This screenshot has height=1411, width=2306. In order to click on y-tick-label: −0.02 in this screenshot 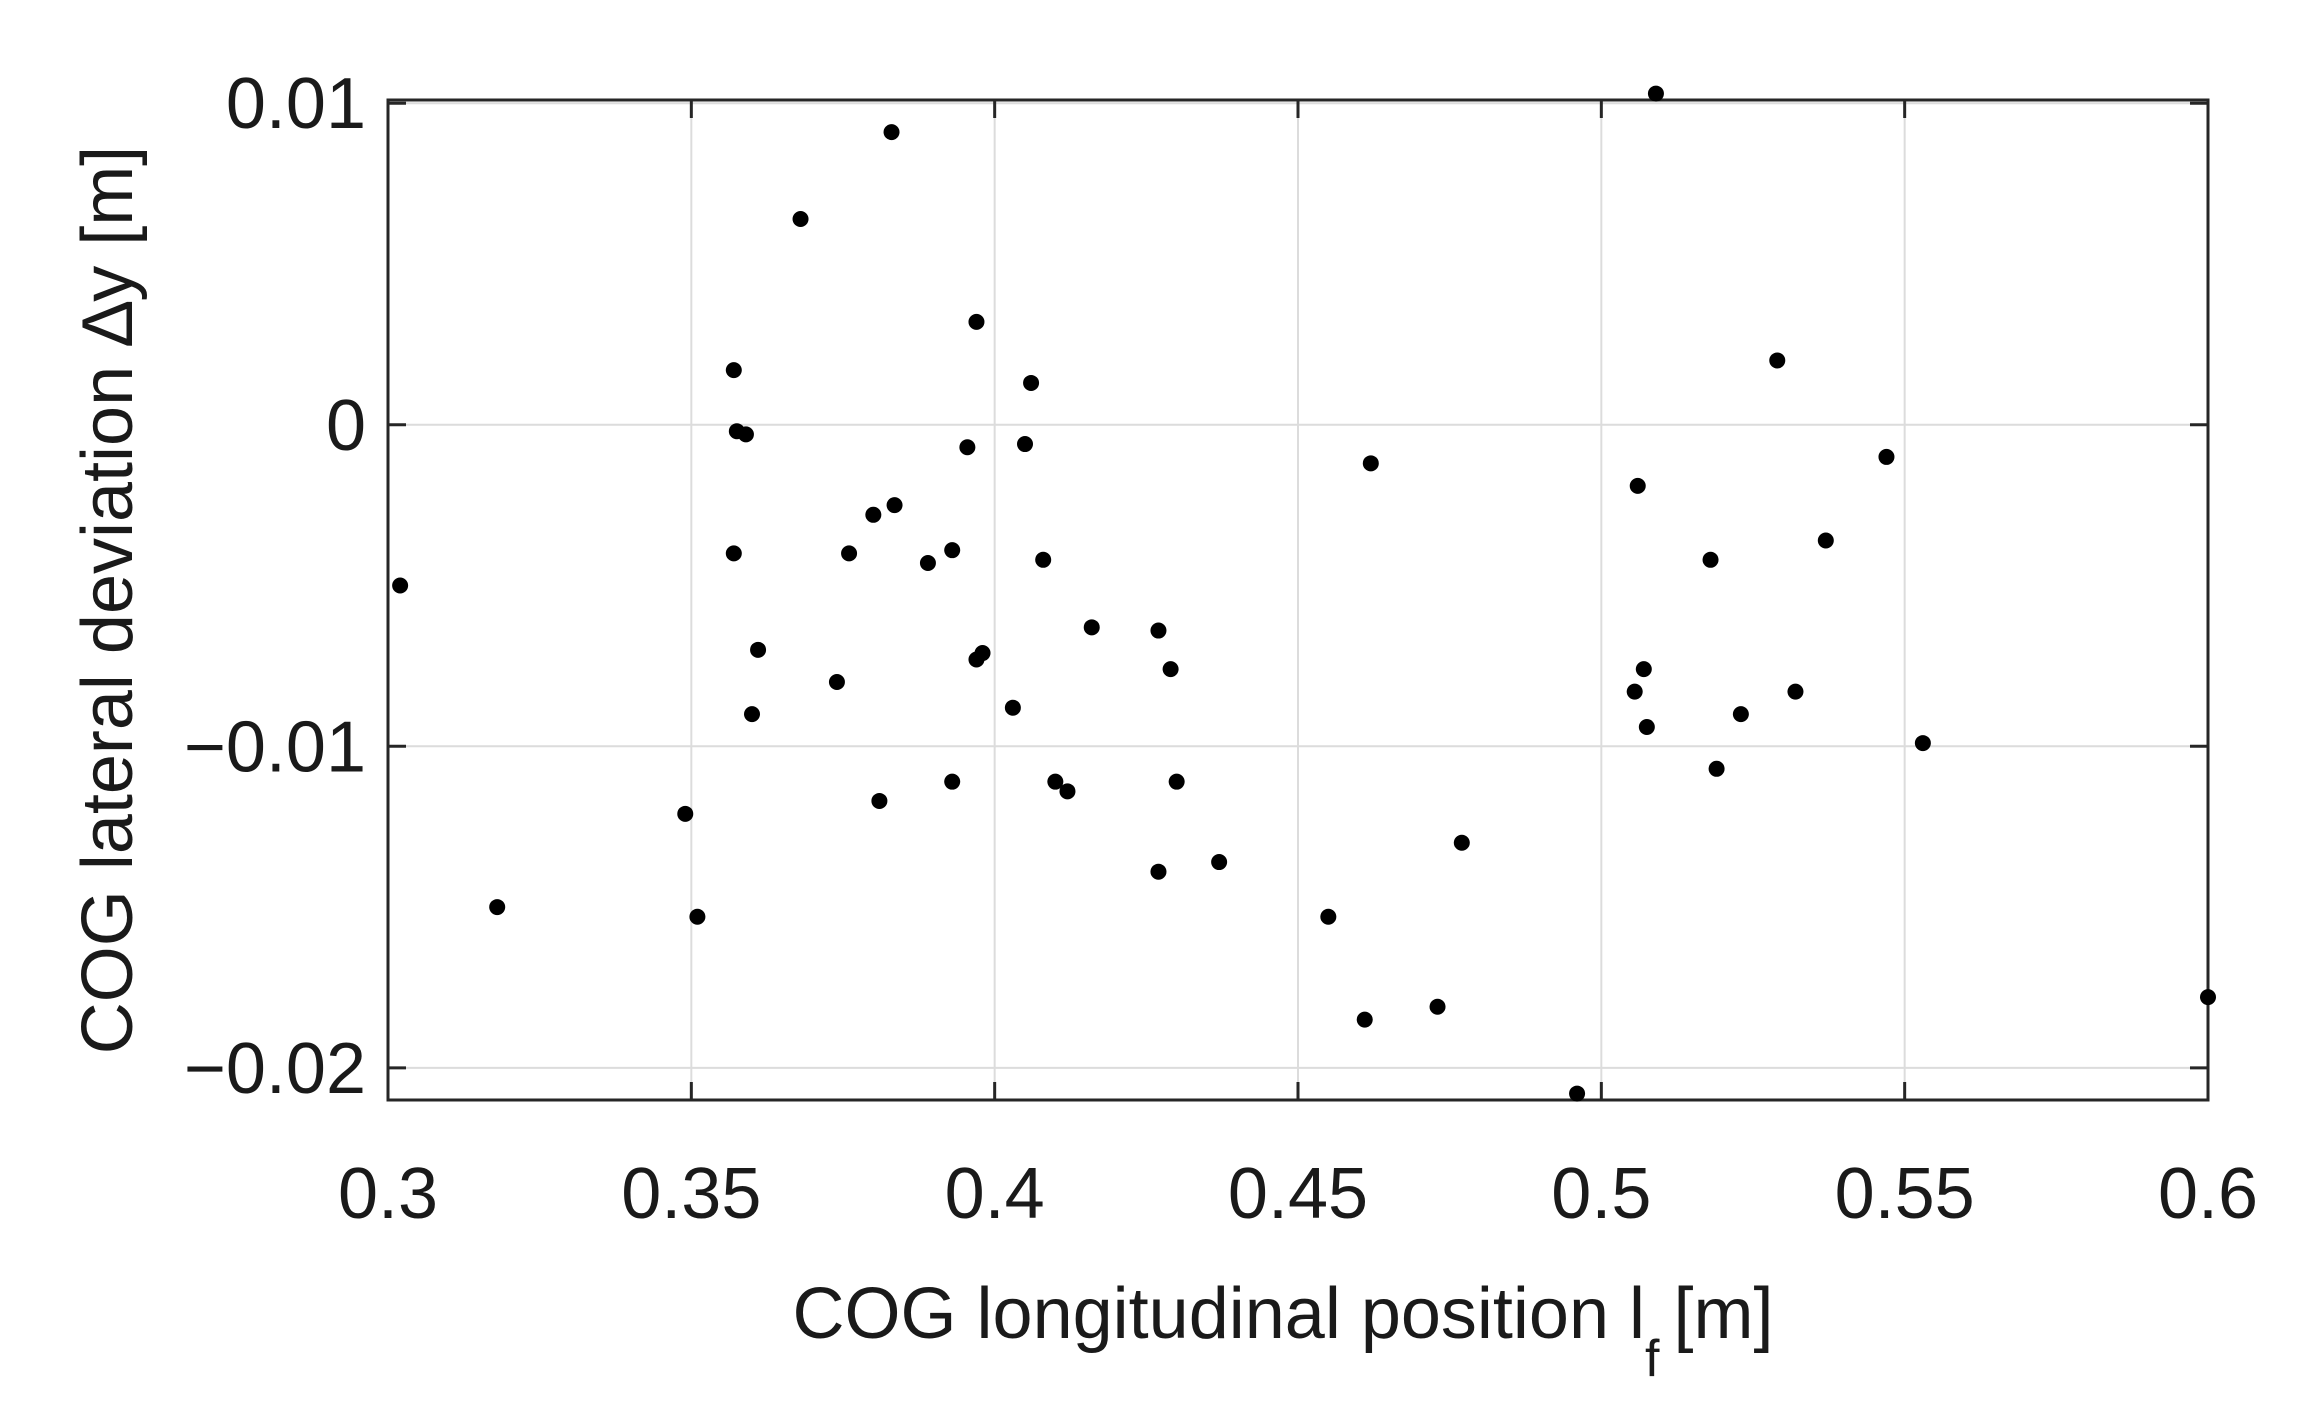, I will do `click(275, 1069)`.